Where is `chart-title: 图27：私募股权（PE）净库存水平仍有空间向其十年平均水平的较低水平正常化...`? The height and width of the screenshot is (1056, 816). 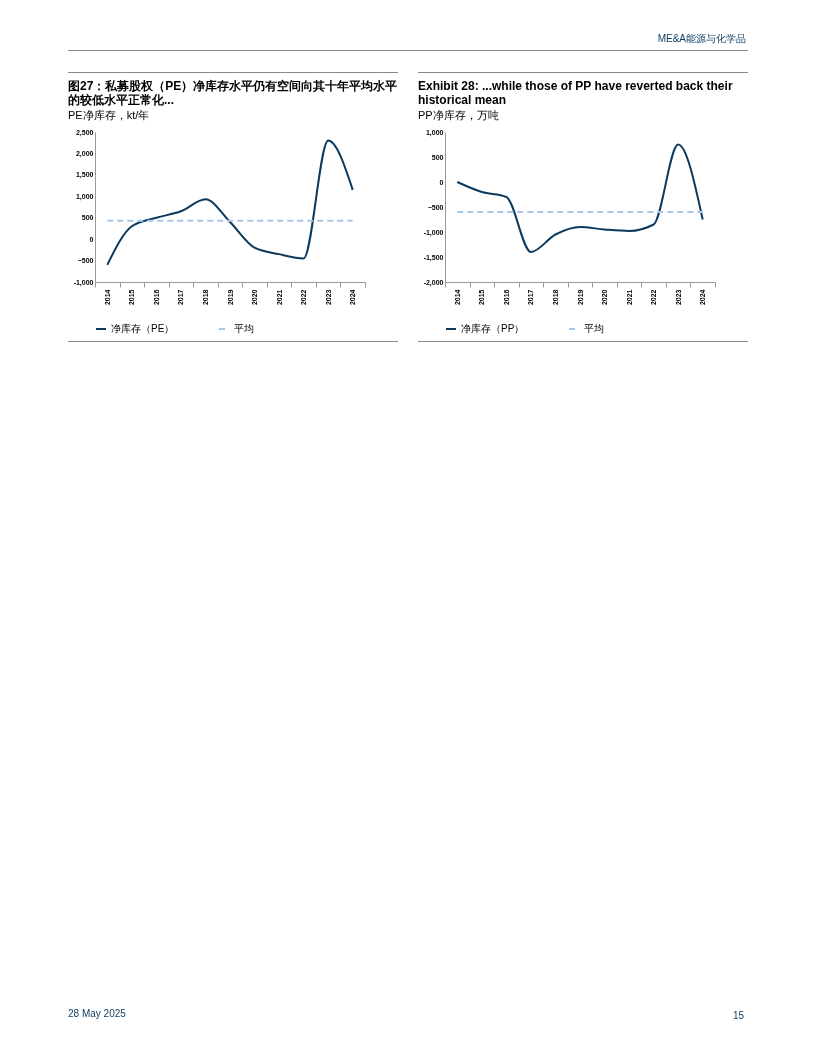 chart-title: 图27：私募股权（PE）净库存水平仍有空间向其十年平均水平的较低水平正常化... is located at coordinates (233, 93).